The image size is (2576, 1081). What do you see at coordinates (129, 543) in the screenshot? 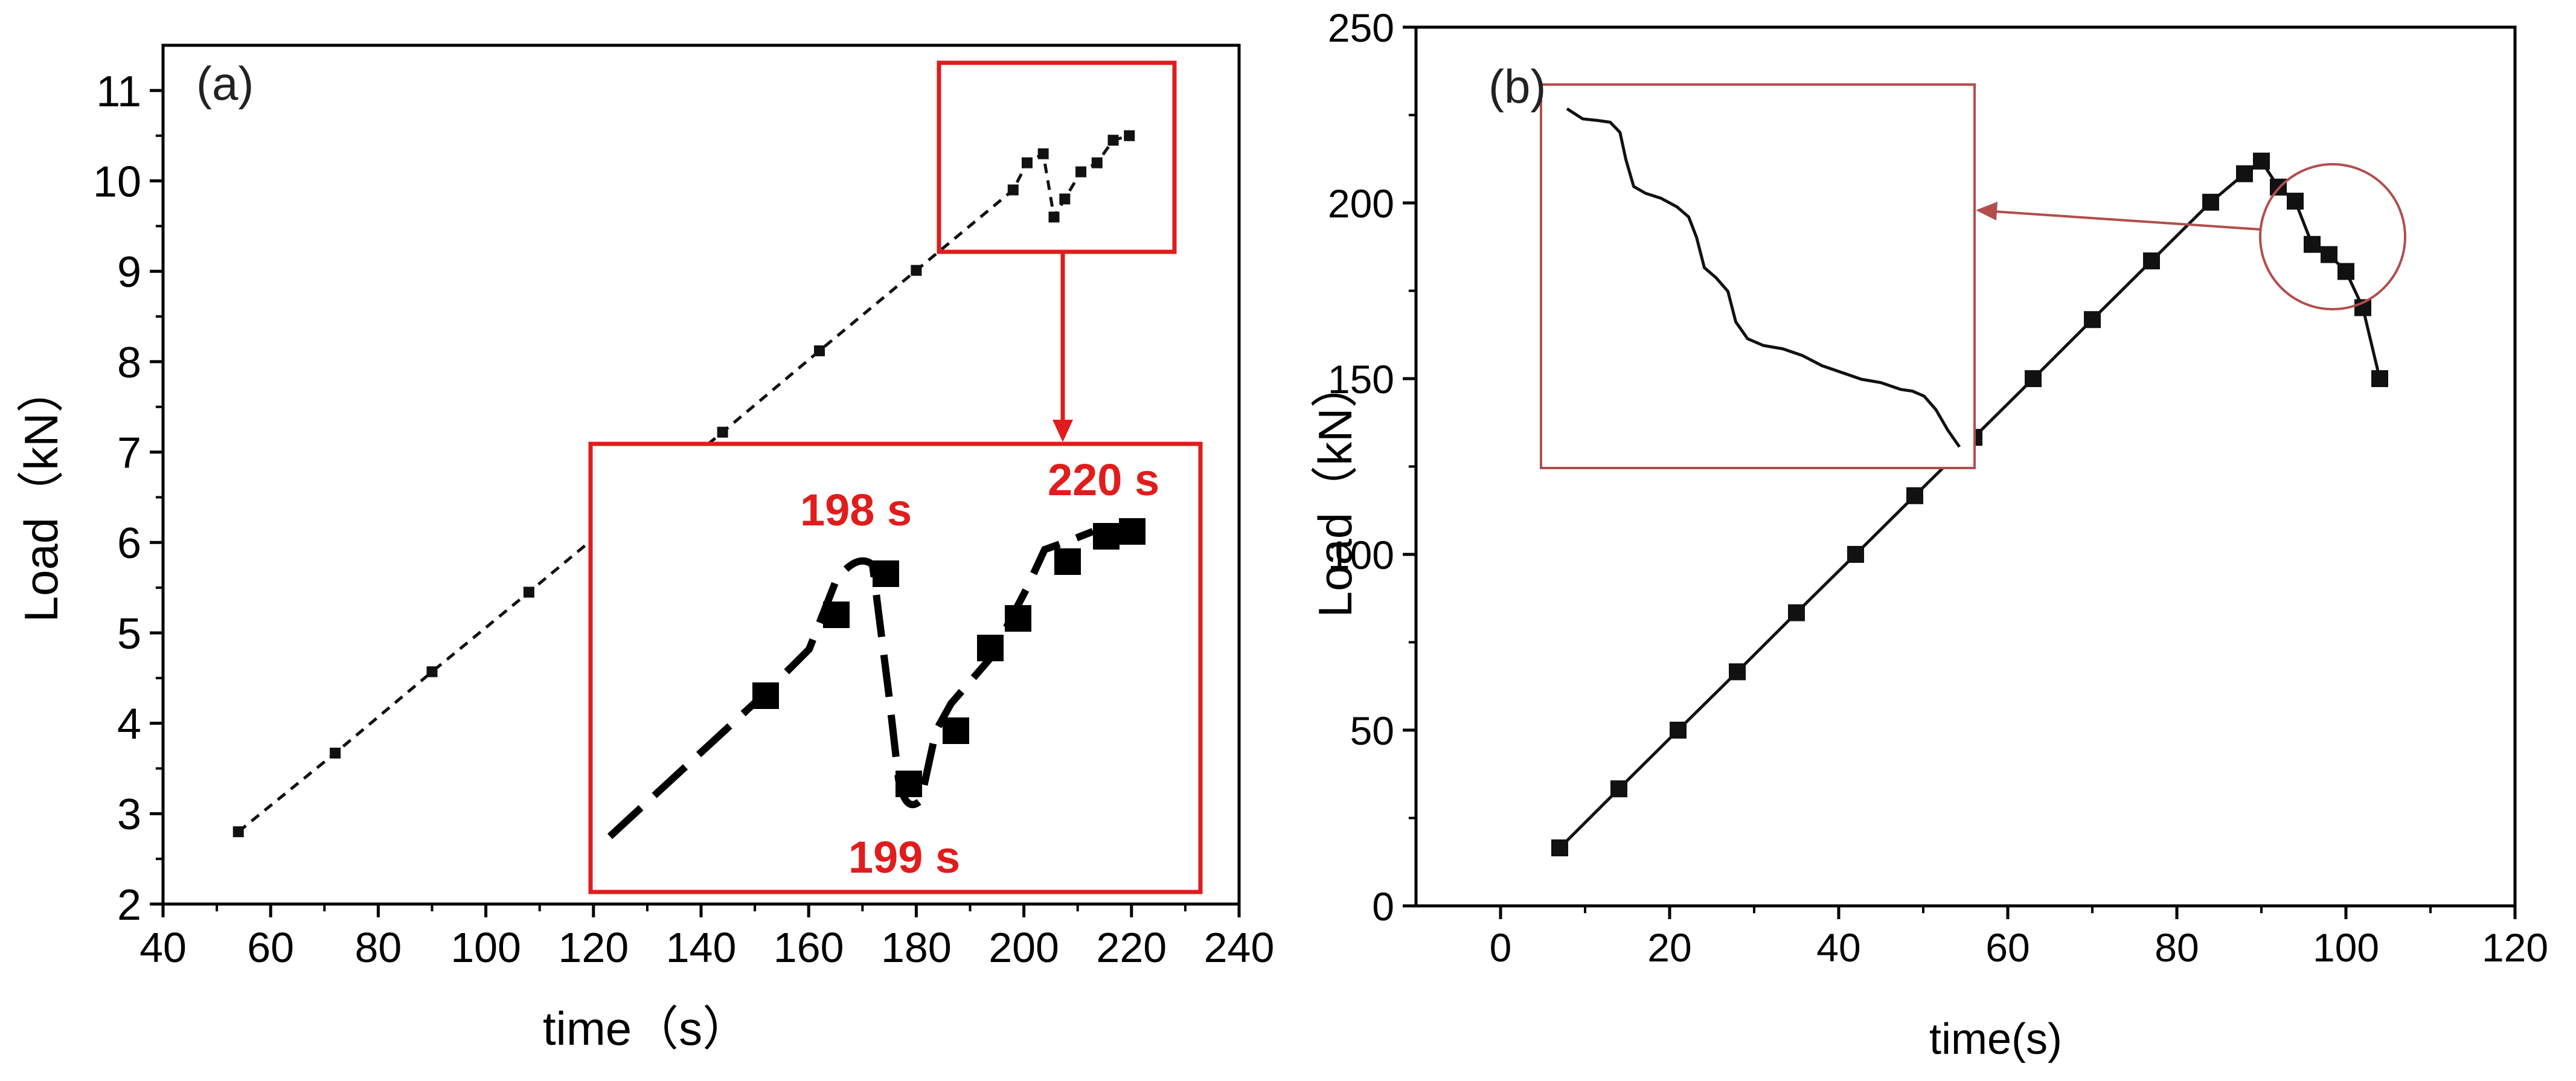
I see `chart-a-y-tick-label: 6` at bounding box center [129, 543].